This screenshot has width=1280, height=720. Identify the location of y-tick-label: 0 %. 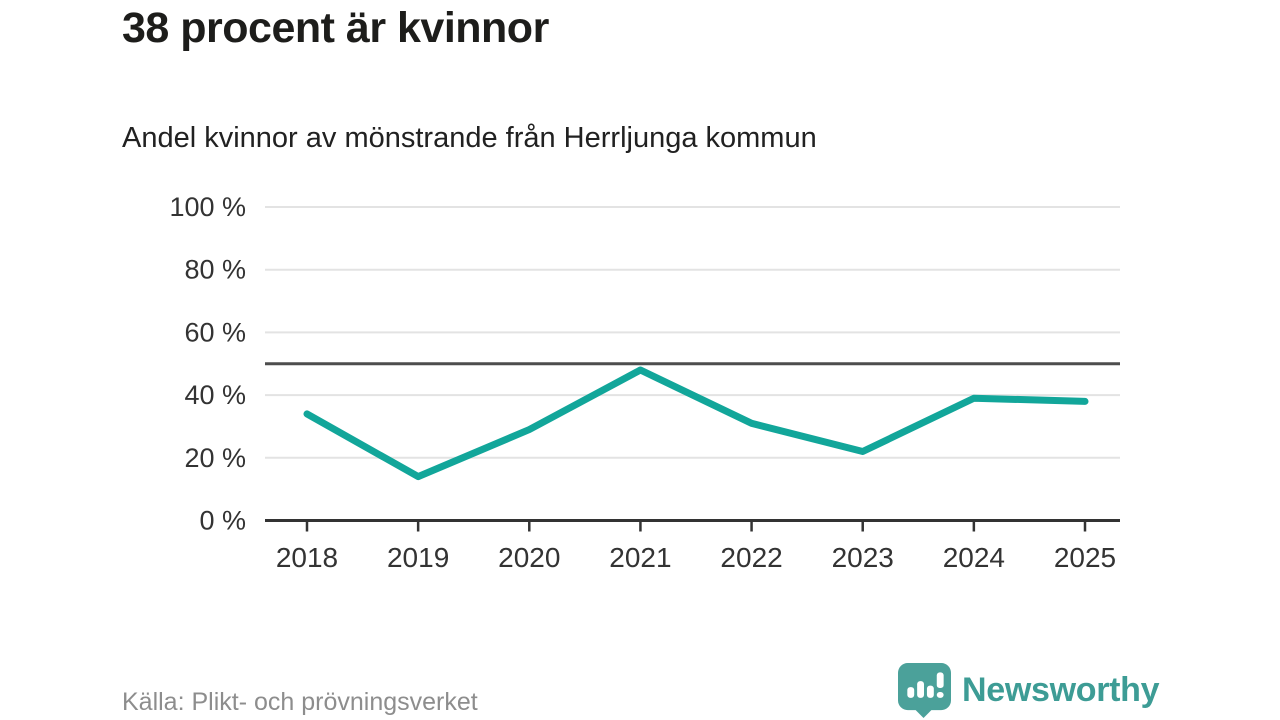
(222, 521).